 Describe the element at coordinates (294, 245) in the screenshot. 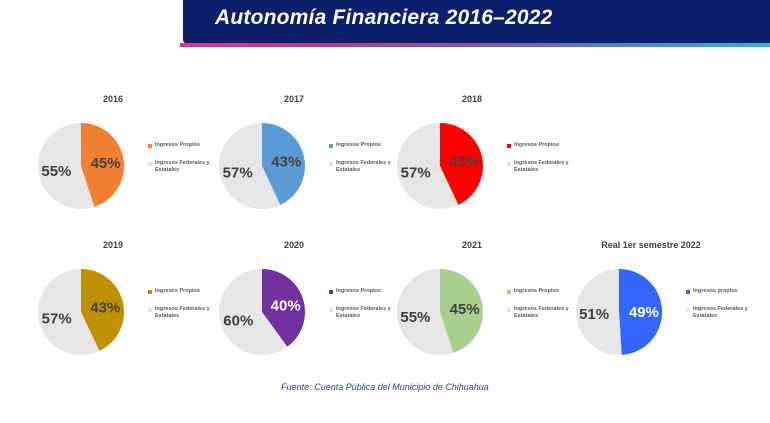

I see `chart-title: 2020` at that location.